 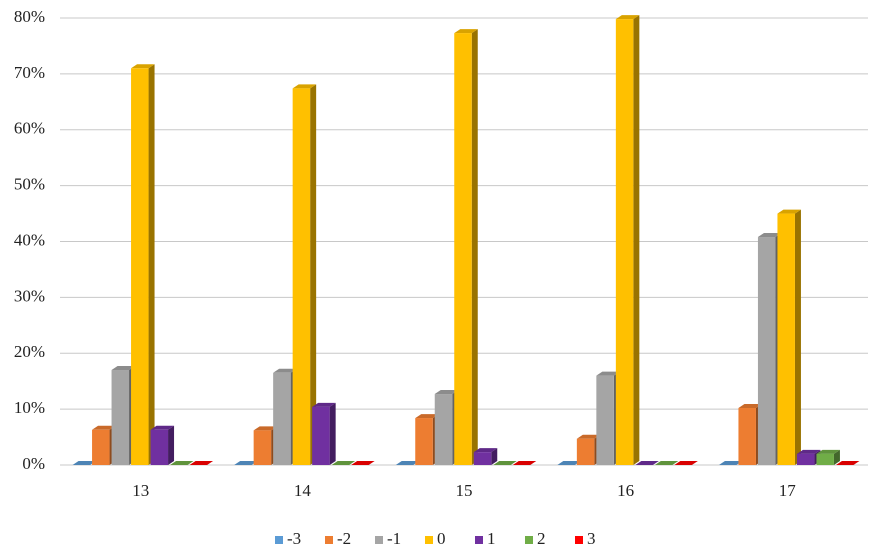 I want to click on x-tick-label: 13, so click(x=140, y=490).